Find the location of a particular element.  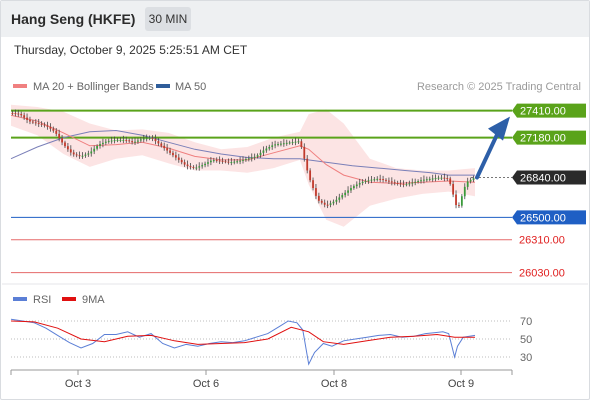

ma20-legend-swatch is located at coordinates (20, 86).